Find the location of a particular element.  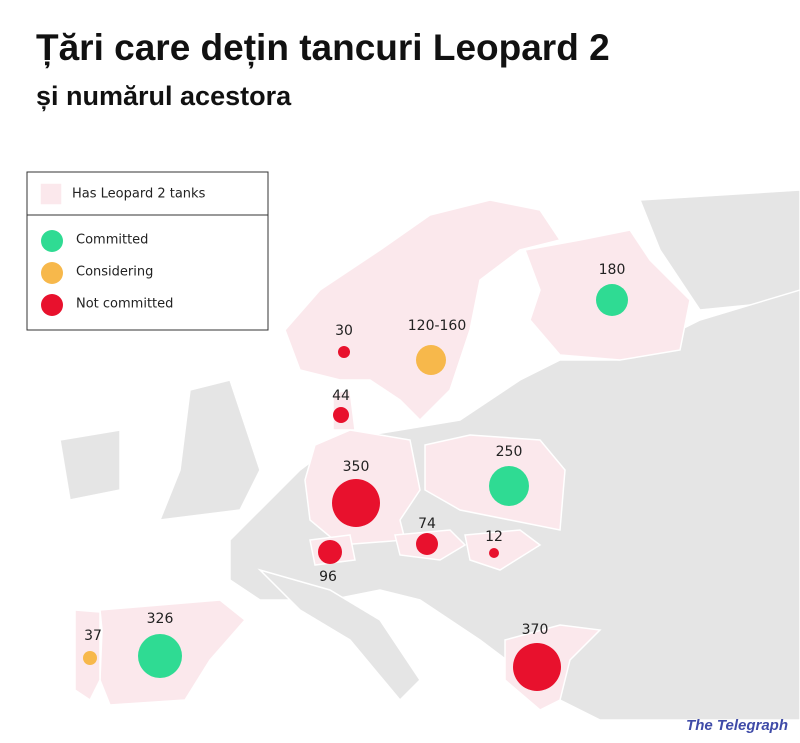

title: Țări care dețin tancuri Leopard 2 is located at coordinates (323, 48).